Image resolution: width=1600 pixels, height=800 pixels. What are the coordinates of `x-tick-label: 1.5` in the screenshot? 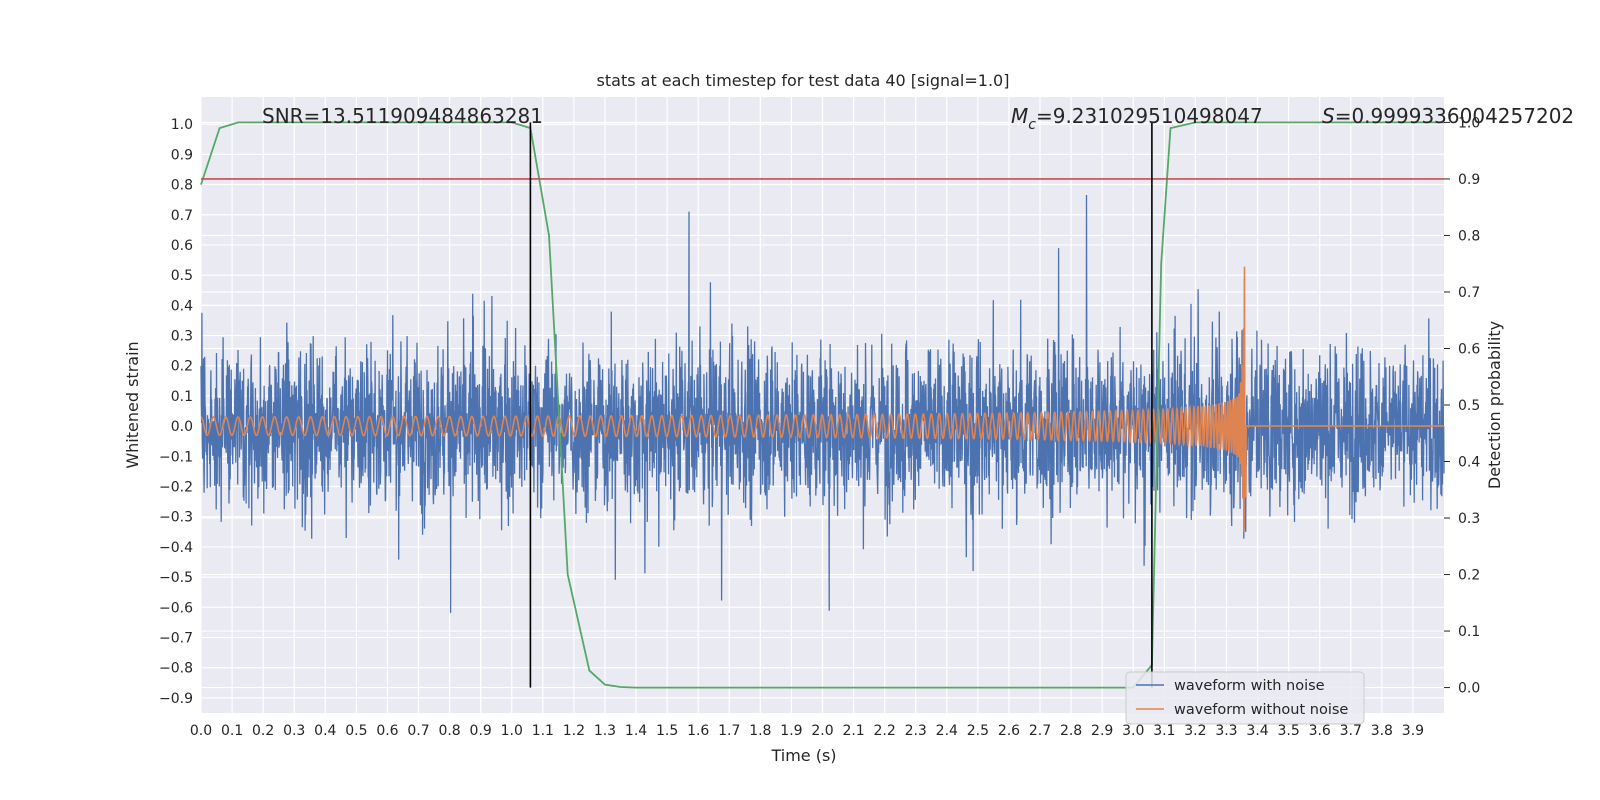 It's located at (667, 731).